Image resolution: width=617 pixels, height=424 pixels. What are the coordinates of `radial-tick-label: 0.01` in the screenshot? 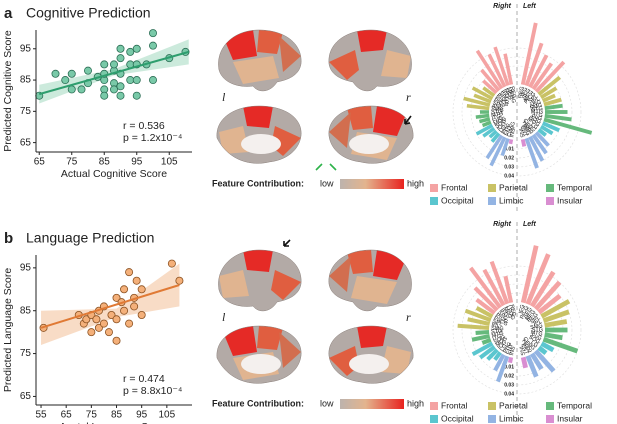 It's located at (509, 149).